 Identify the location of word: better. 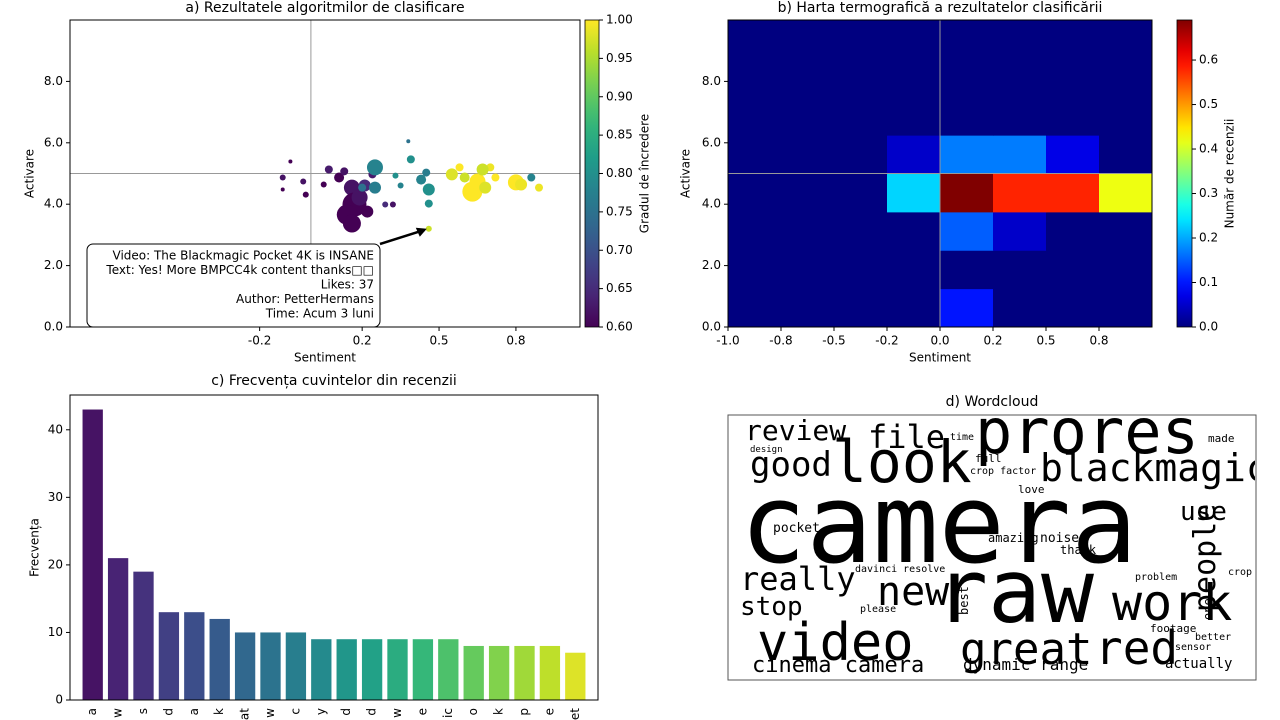
(1213, 637).